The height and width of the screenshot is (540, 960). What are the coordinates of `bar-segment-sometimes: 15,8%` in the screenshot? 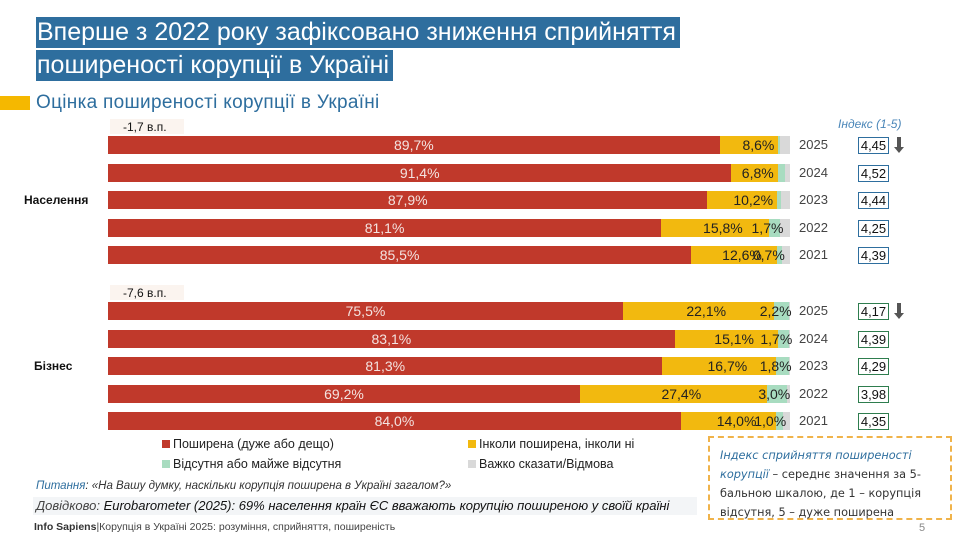 It's located at (715, 227).